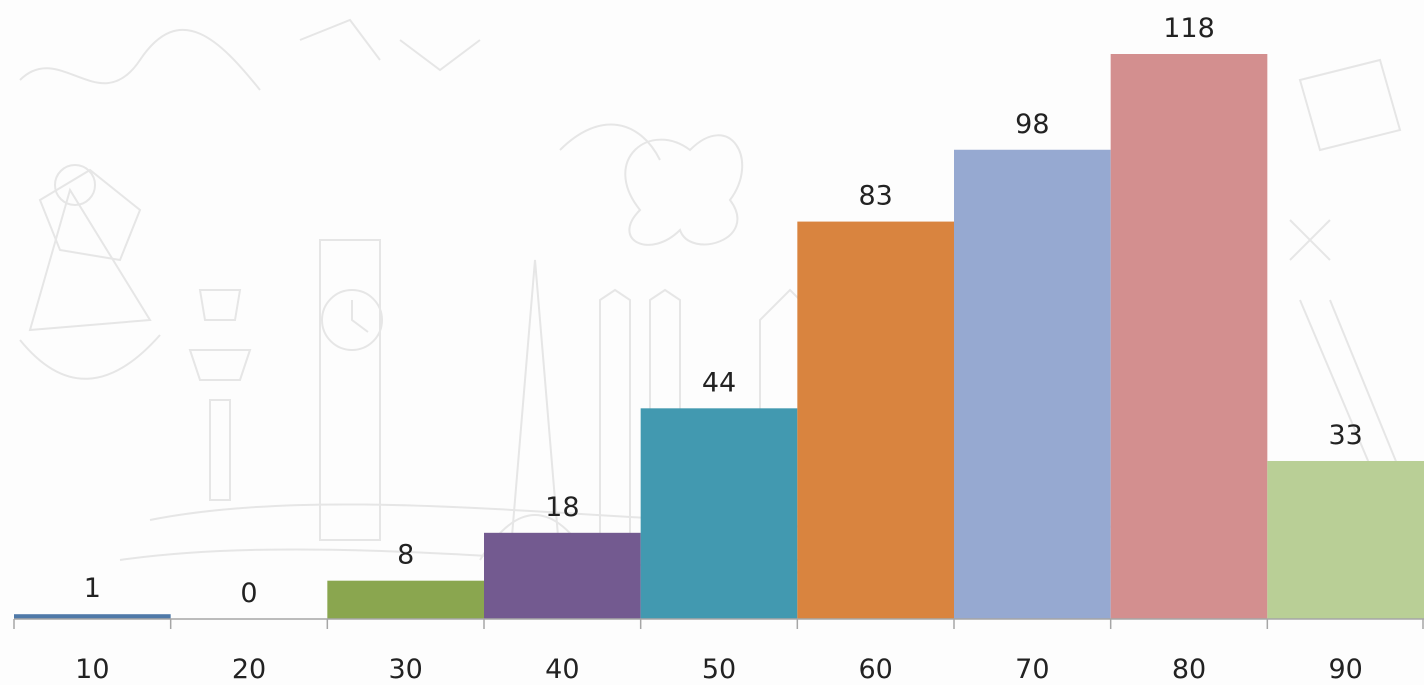 This screenshot has height=685, width=1424. I want to click on value-label-40: 18, so click(562, 507).